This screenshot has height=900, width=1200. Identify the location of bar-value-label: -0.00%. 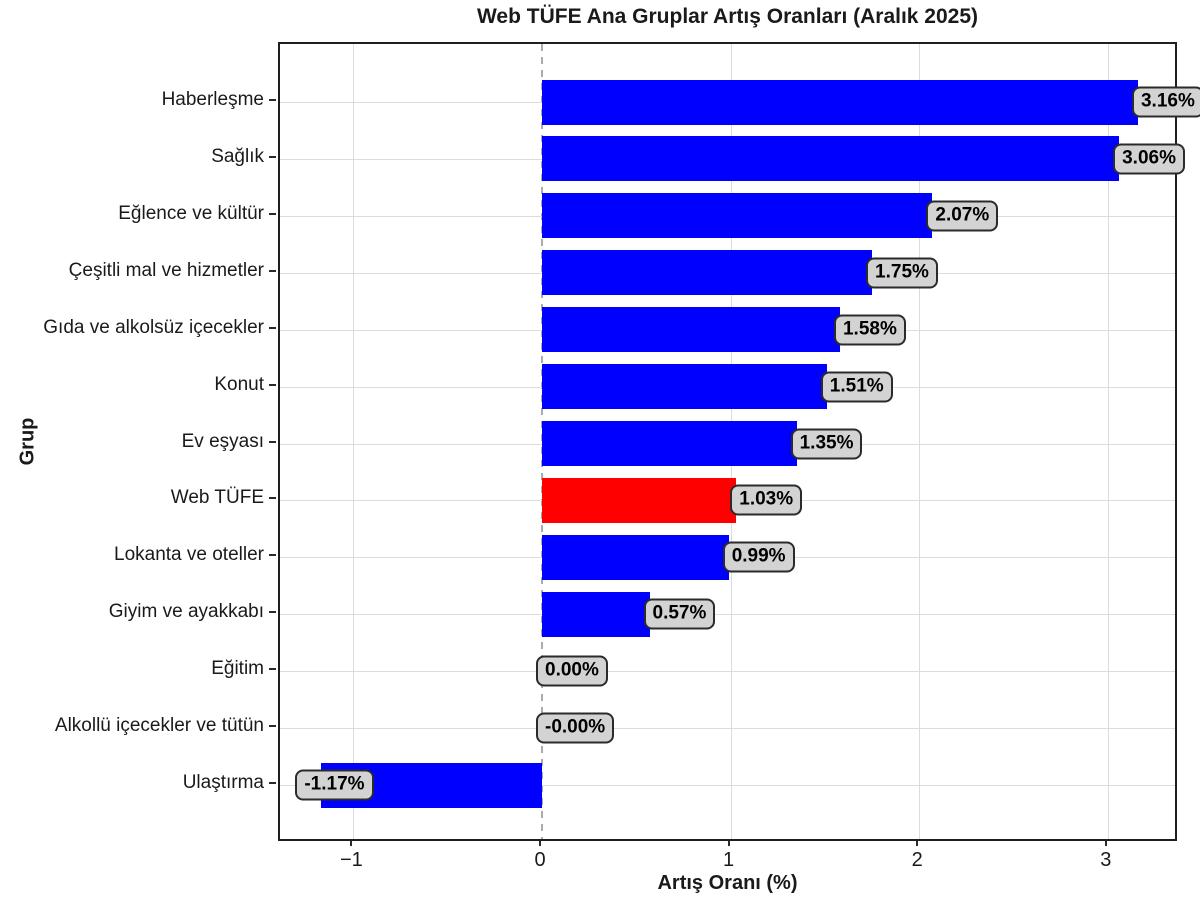
(575, 728).